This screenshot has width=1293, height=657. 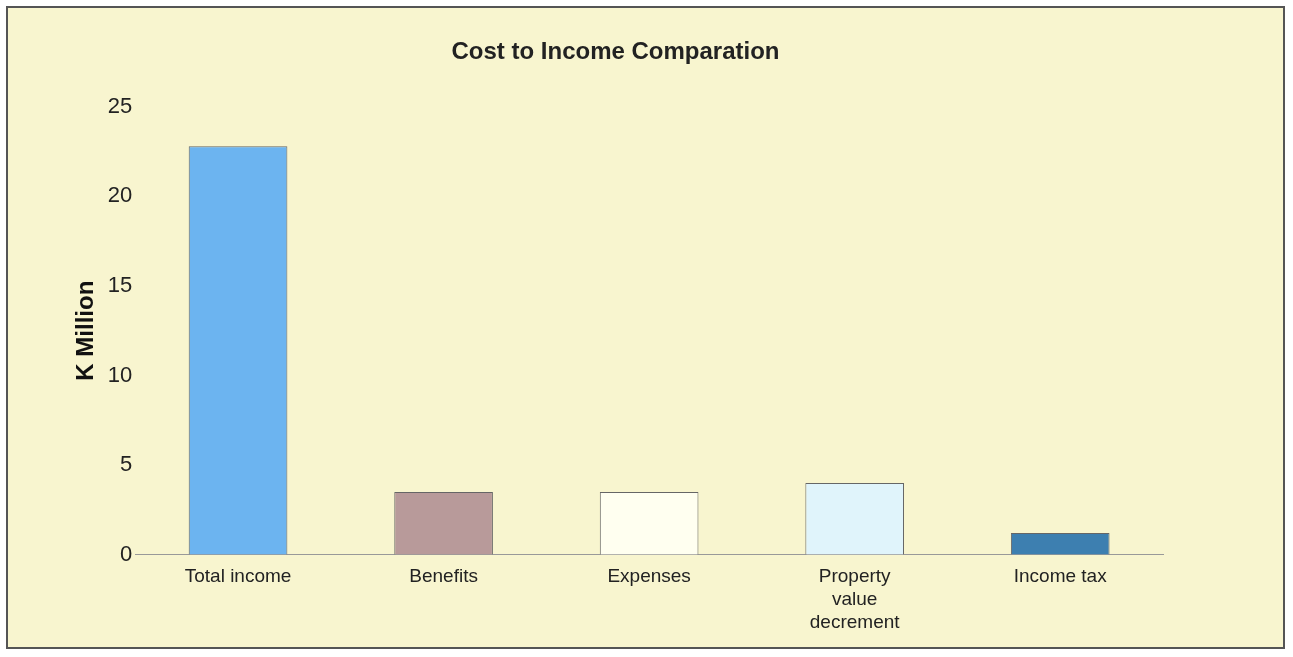 I want to click on y-tick-label: 5, so click(x=126, y=464).